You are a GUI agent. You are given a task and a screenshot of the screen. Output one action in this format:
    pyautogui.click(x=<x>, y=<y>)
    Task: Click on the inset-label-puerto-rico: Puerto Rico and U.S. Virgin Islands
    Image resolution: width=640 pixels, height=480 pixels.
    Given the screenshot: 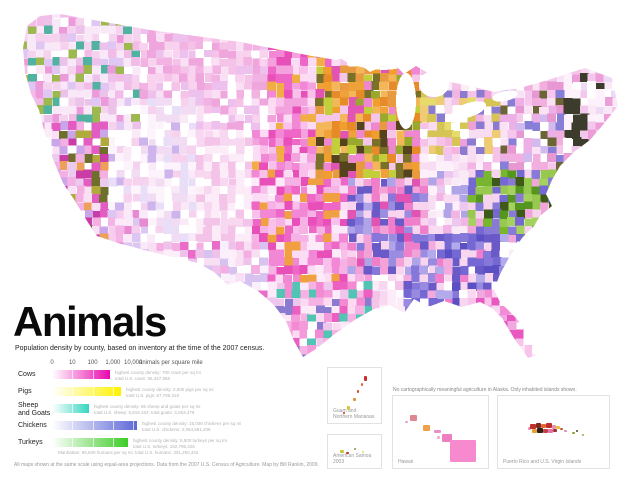 What is the action you would take?
    pyautogui.click(x=542, y=461)
    